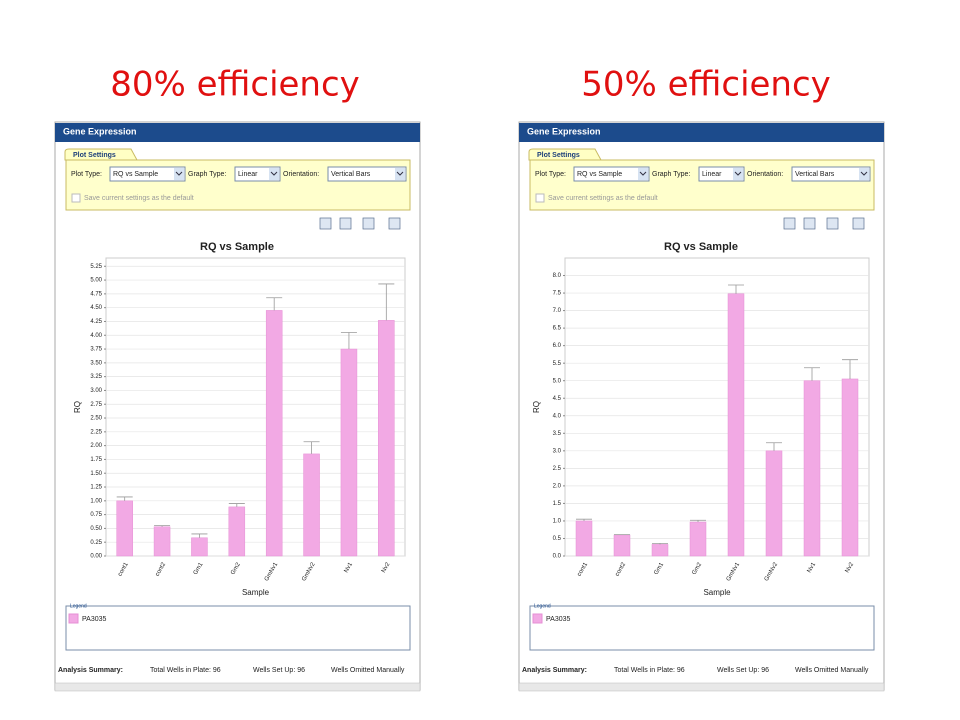  What do you see at coordinates (557, 451) in the screenshot?
I see `y-tick-label: 3.0` at bounding box center [557, 451].